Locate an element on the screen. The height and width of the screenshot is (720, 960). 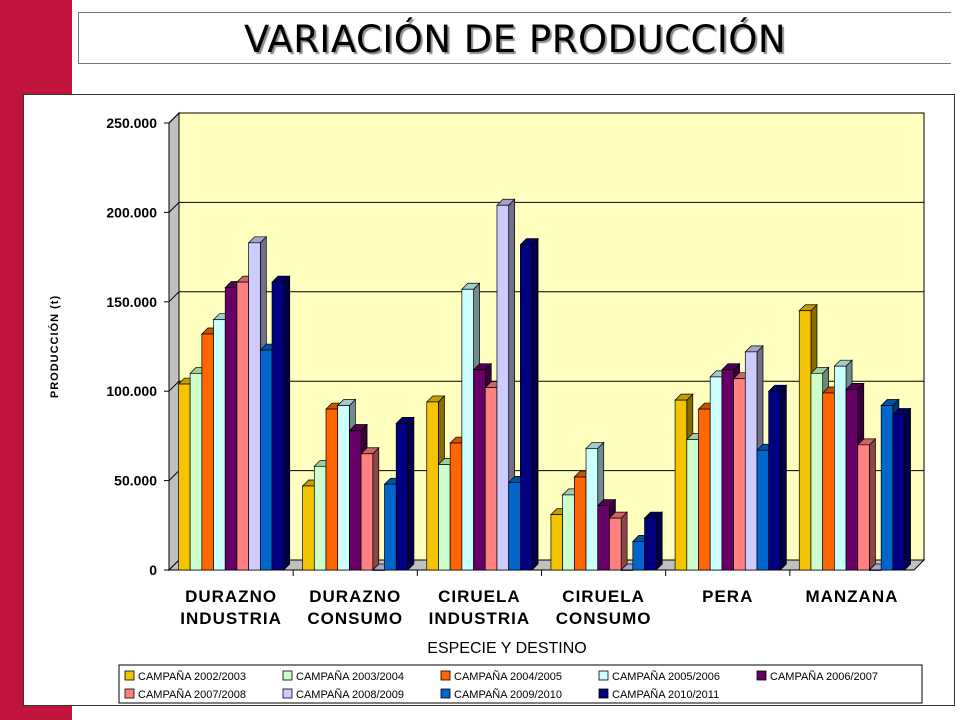
legend-label: CAMPAÑA 2006/2007 is located at coordinates (824, 676).